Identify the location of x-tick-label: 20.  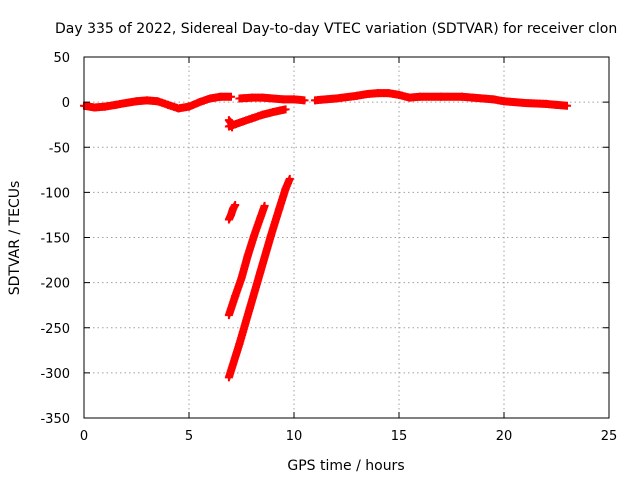
(504, 436).